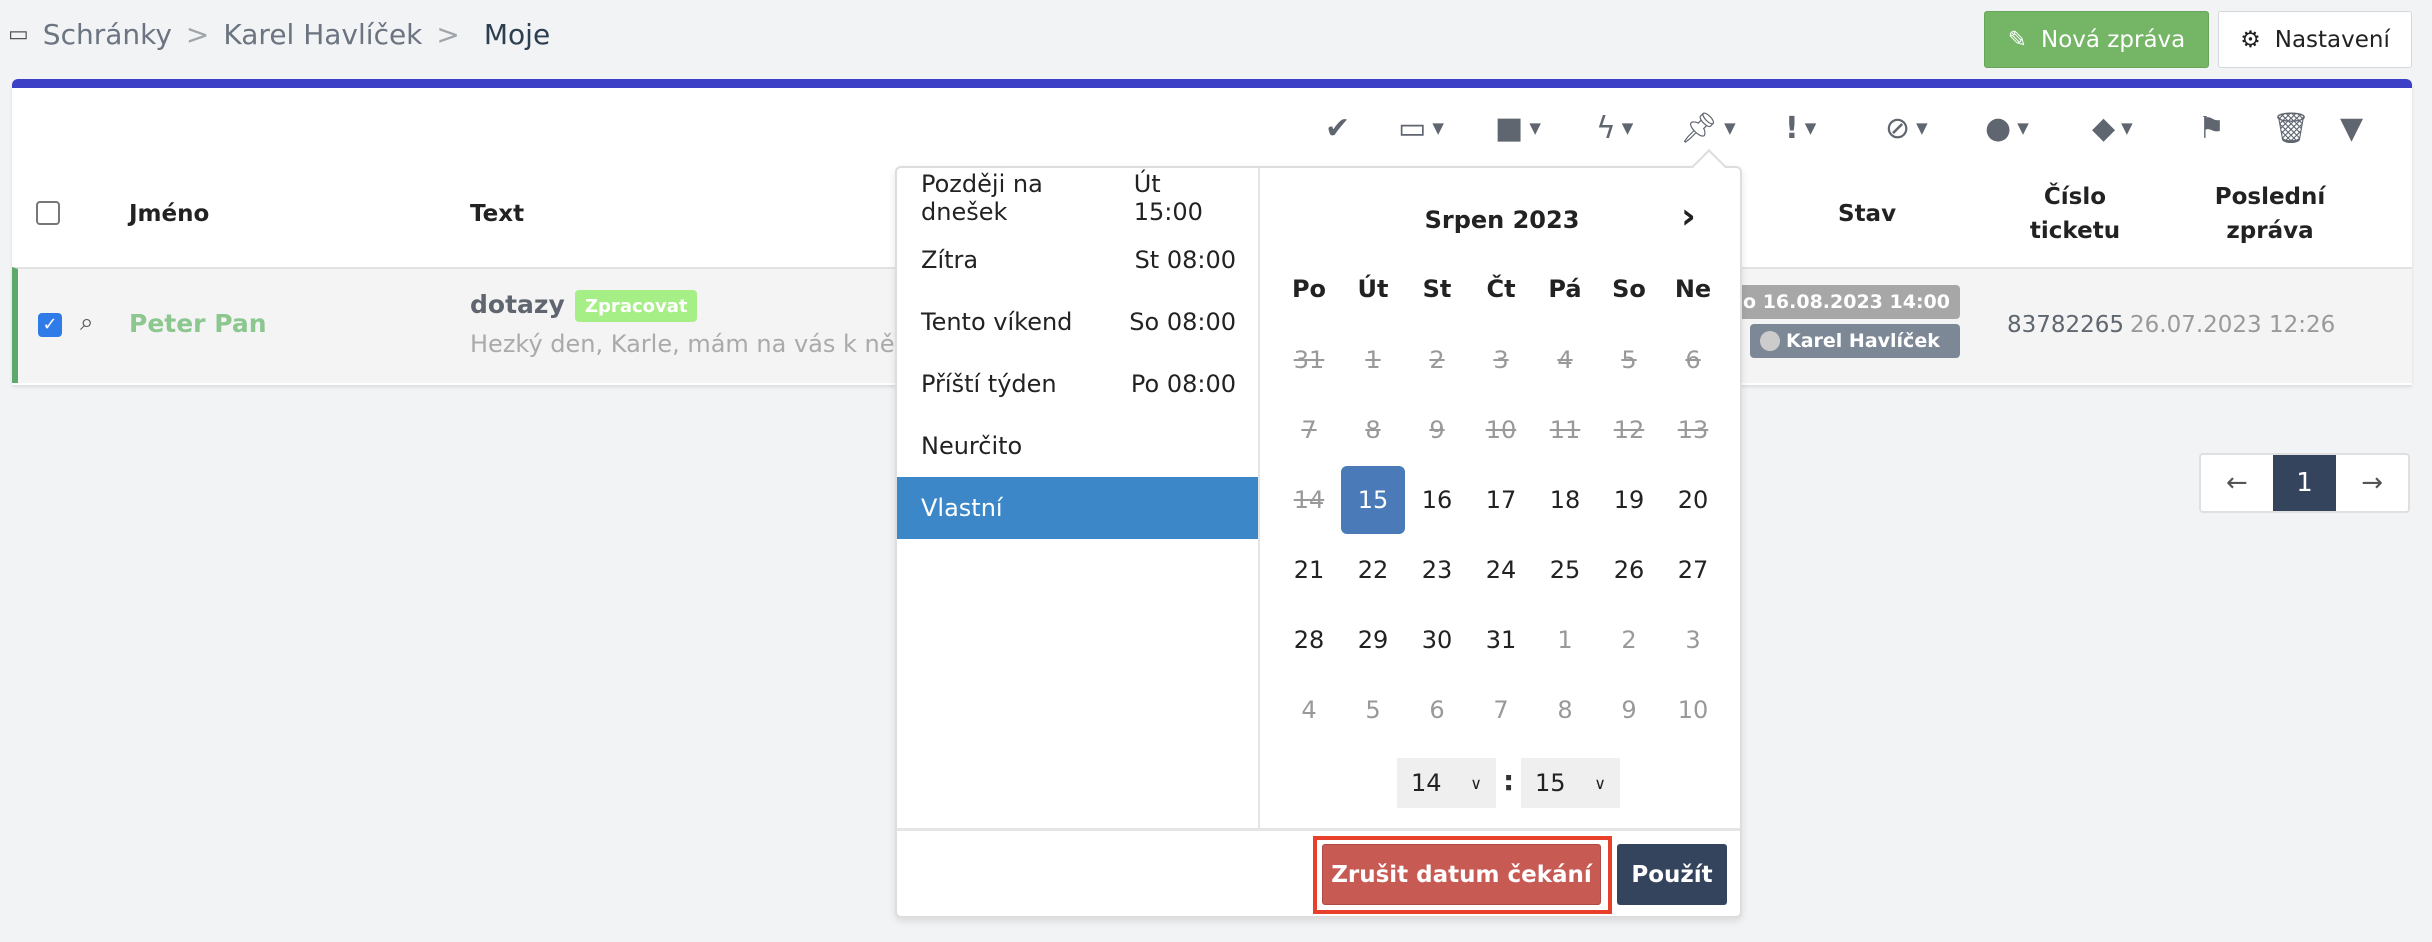 The width and height of the screenshot is (2432, 942). Describe the element at coordinates (1446, 783) in the screenshot. I see `hour-select: 14 ∨` at that location.